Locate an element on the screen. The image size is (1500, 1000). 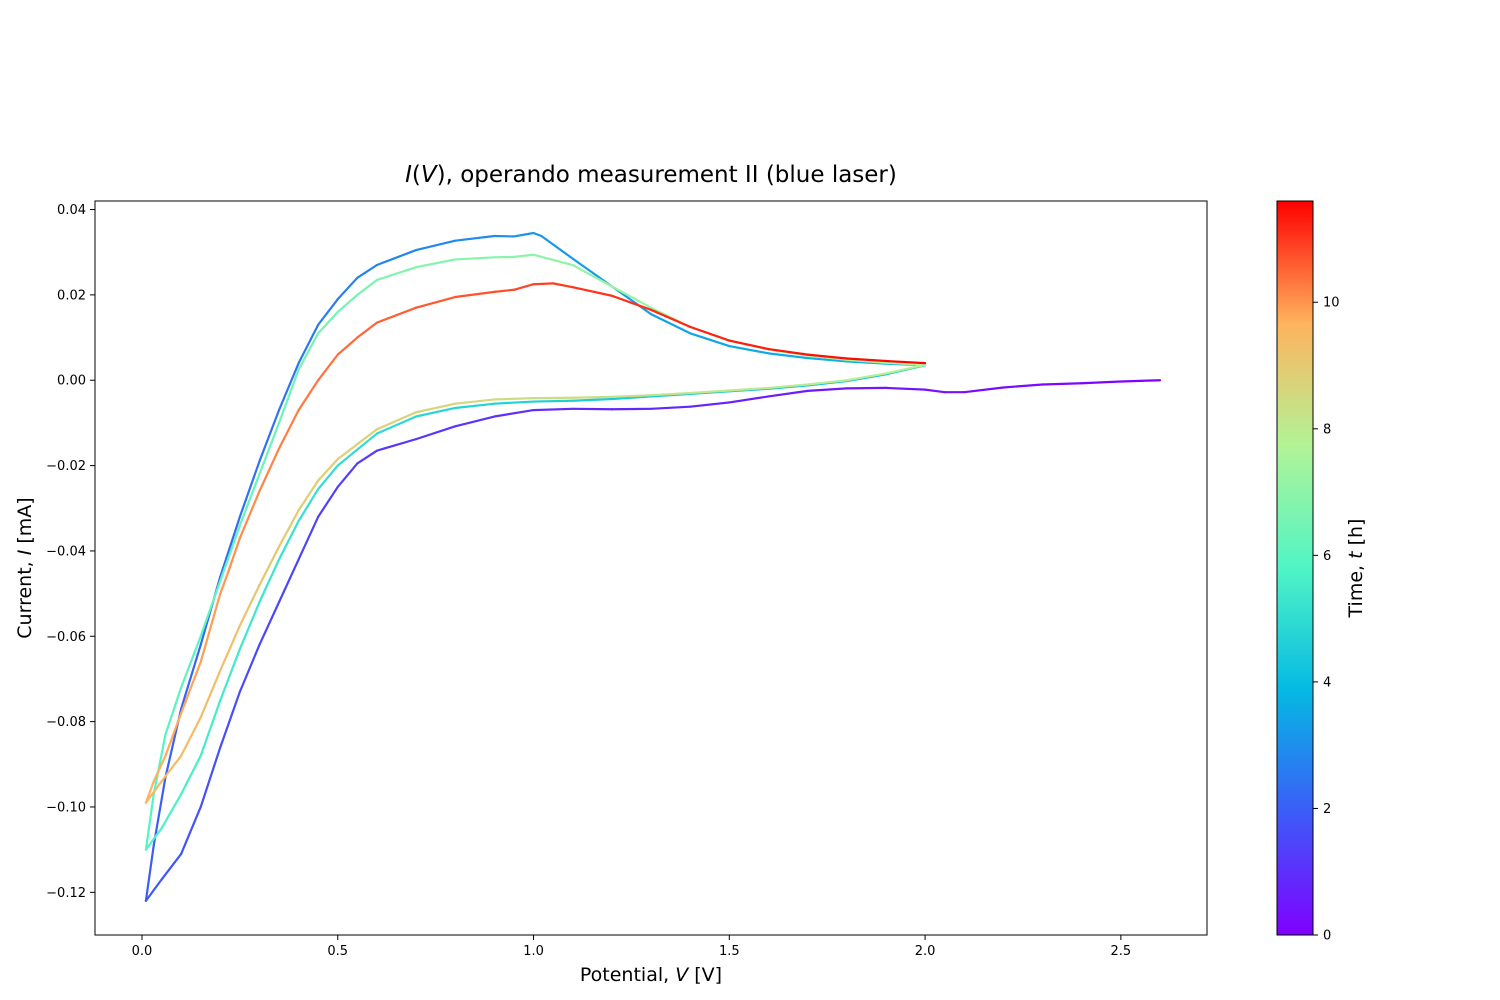
colorbar-tick-label: 6 is located at coordinates (1327, 556).